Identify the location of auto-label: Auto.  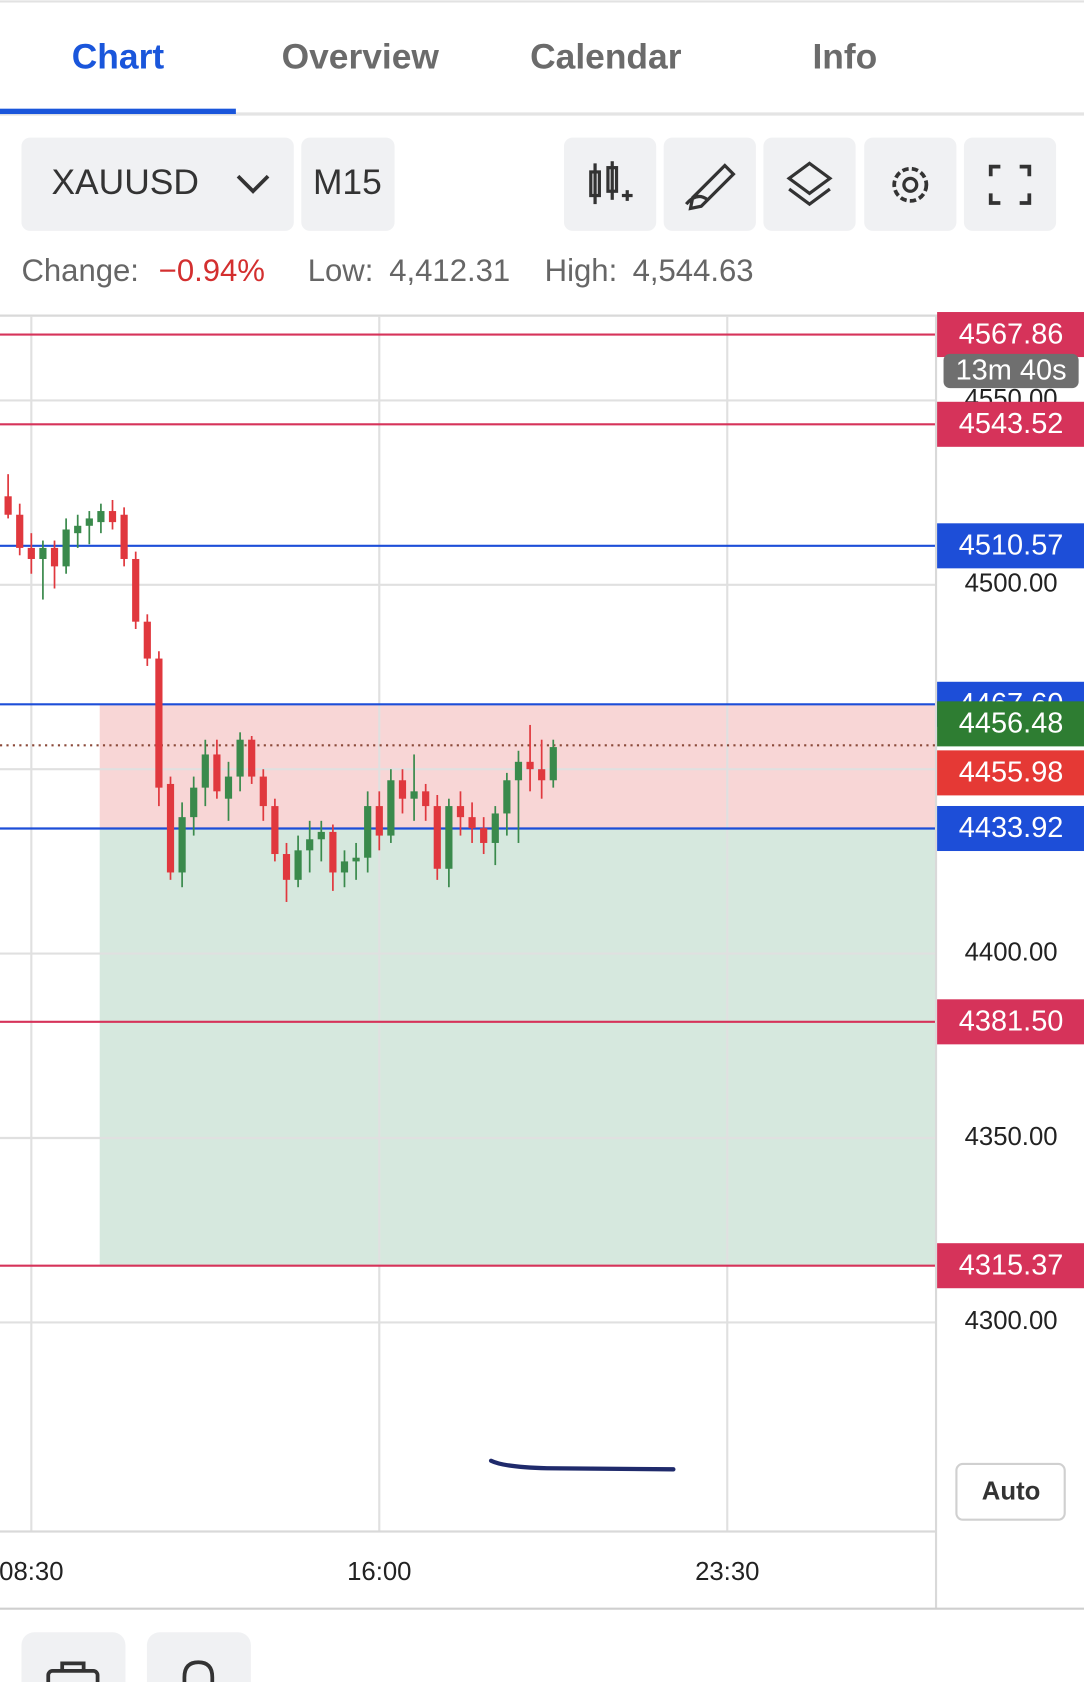
(1011, 1492).